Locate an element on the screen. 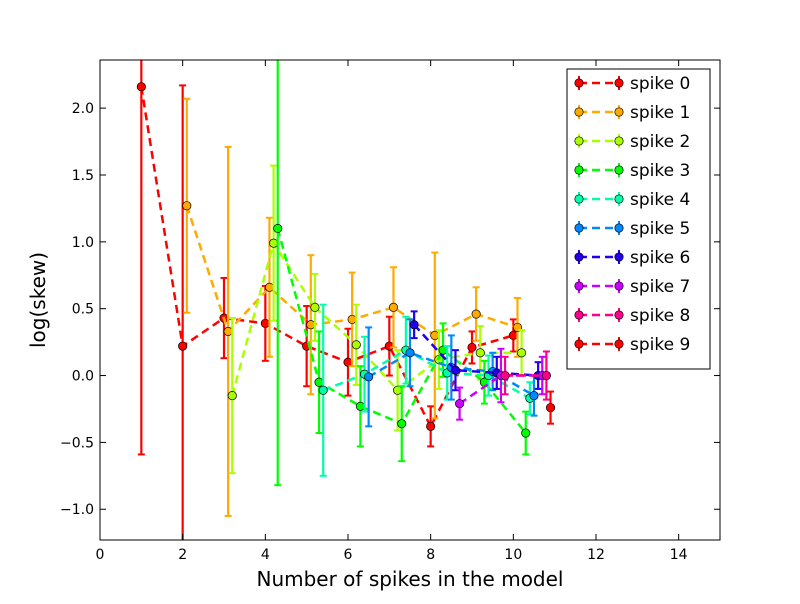  legend-label: spike 6 is located at coordinates (660, 258).